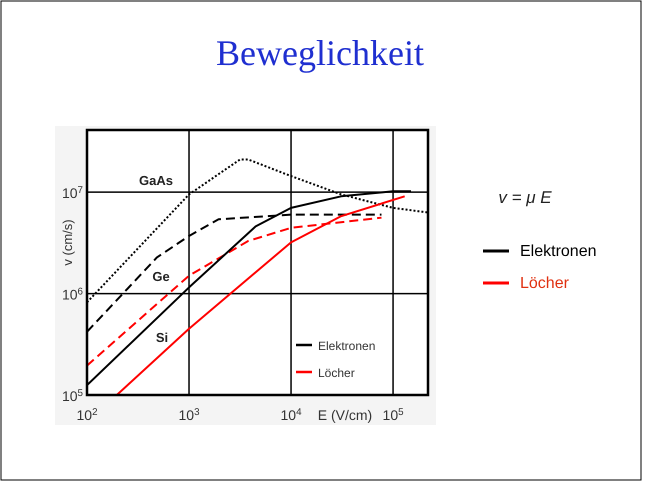 The image size is (647, 486). What do you see at coordinates (87, 414) in the screenshot?
I see `x-tick-label: 10$^{2}$` at bounding box center [87, 414].